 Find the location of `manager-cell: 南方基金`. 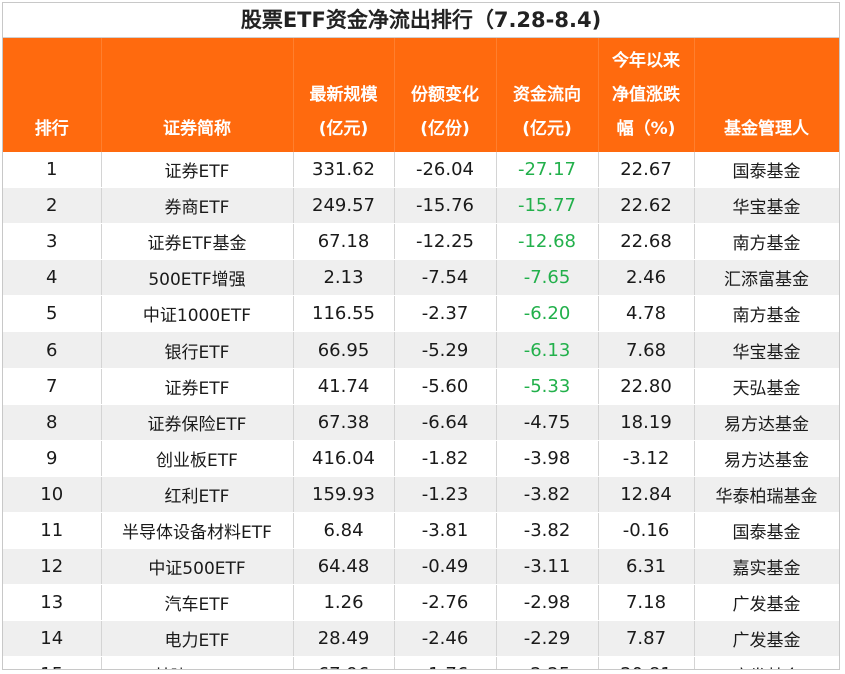

manager-cell: 南方基金 is located at coordinates (766, 314).